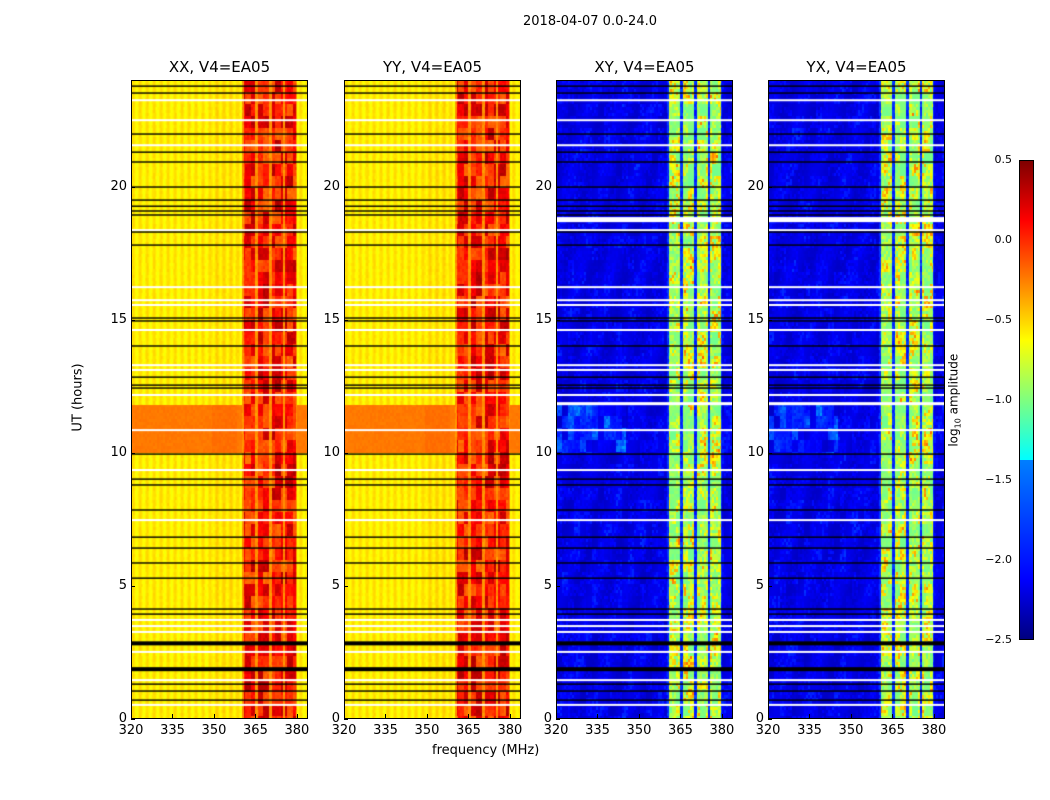 Image resolution: width=1050 pixels, height=800 pixels. What do you see at coordinates (954, 400) in the screenshot?
I see `colorbar-label: log10 amplitude` at bounding box center [954, 400].